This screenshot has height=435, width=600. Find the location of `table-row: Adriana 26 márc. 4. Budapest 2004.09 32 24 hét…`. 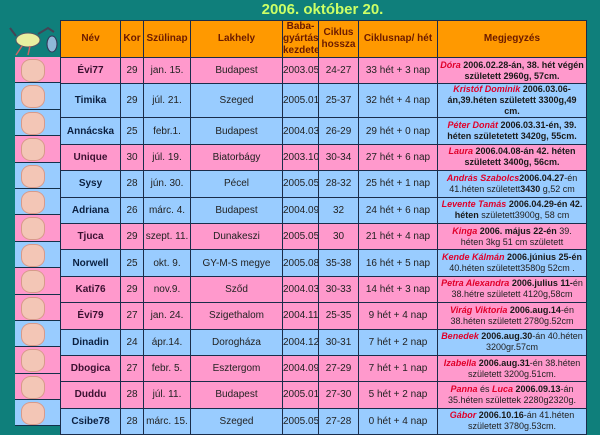

table-row: Adriana 26 márc. 4. Budapest 2004.09 32 24 hét… is located at coordinates (323, 210).